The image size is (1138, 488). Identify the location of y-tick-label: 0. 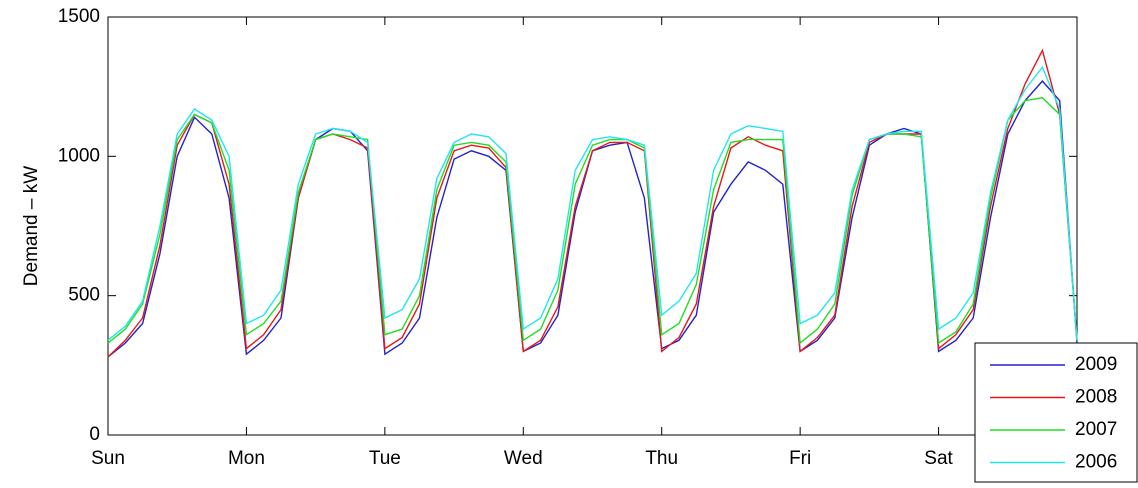
(94, 434).